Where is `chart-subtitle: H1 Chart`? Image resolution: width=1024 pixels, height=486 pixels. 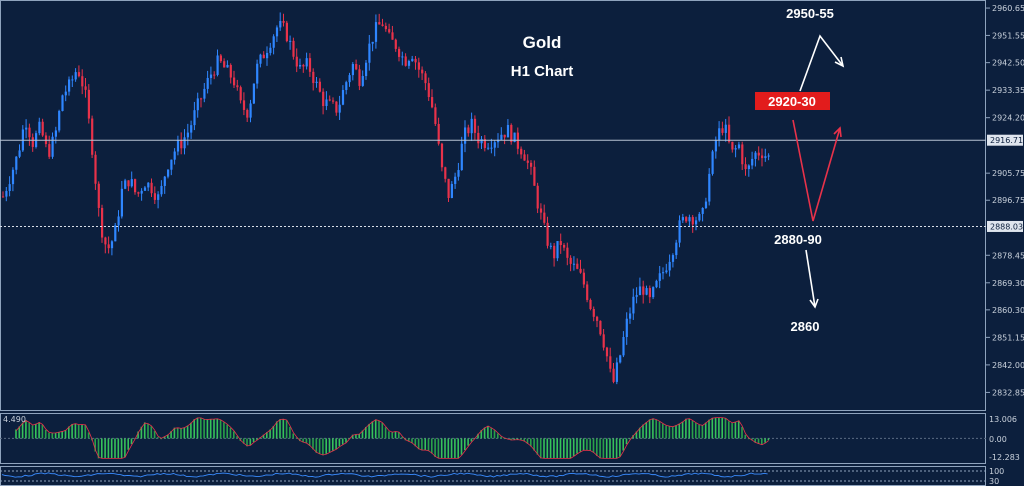
chart-subtitle: H1 Chart is located at coordinates (542, 71).